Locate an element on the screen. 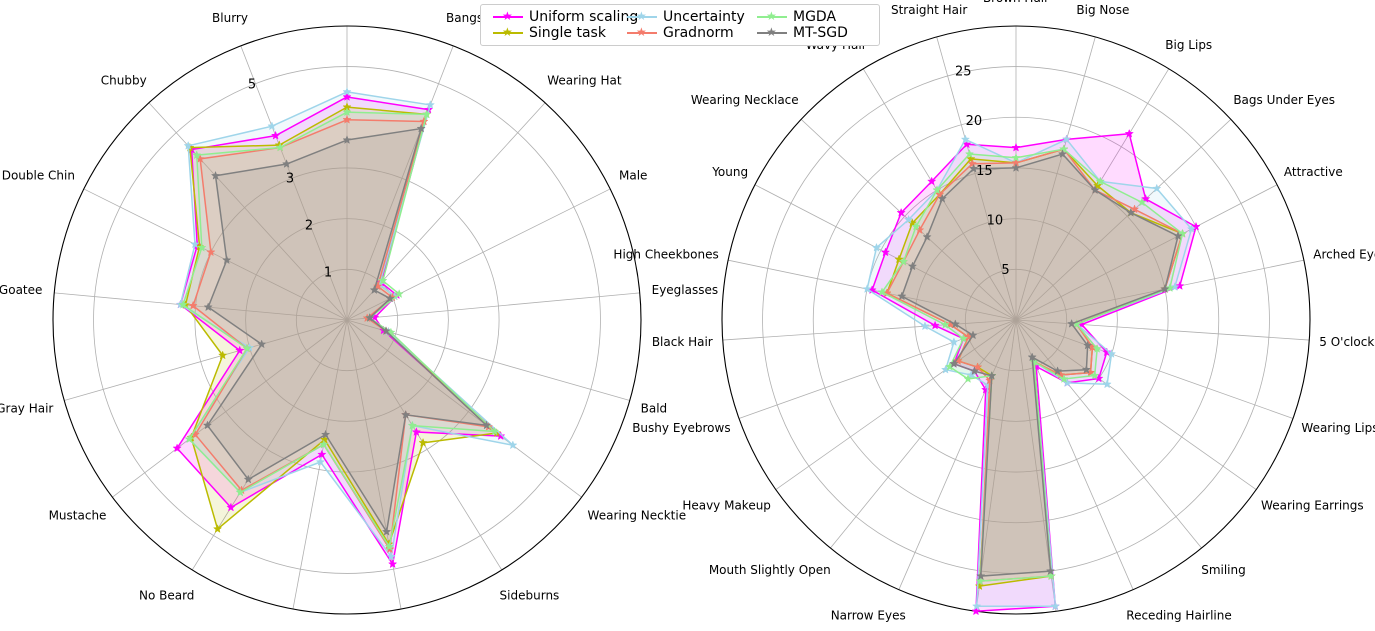 The image size is (1375, 631). legend-label: MGDA is located at coordinates (815, 17).